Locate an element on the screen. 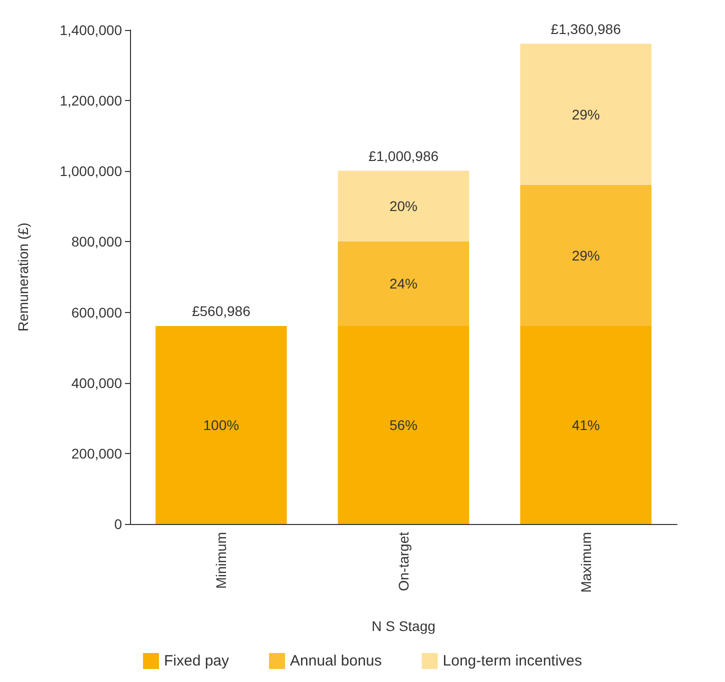  y-axis-title: Remuneration (£) is located at coordinates (23, 277).